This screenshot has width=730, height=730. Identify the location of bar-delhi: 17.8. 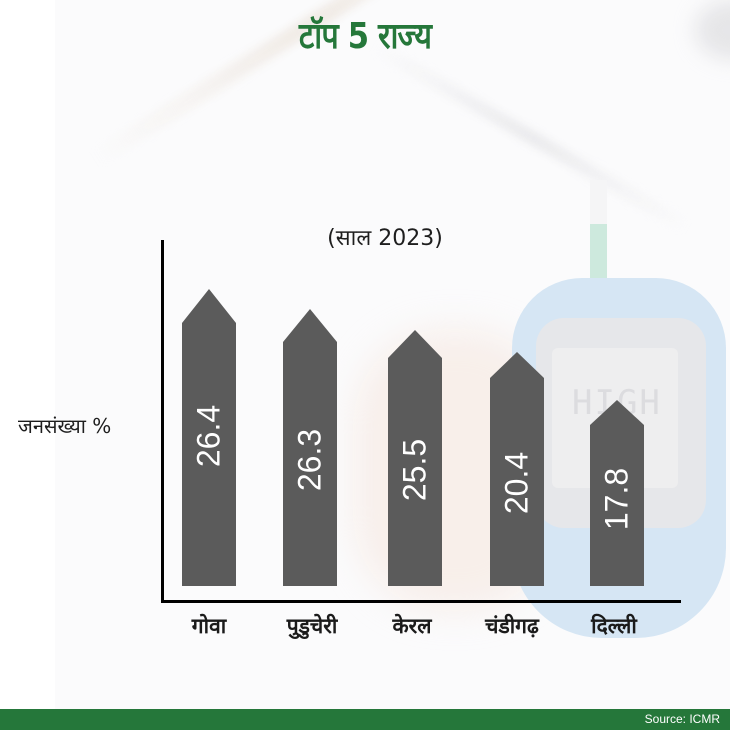
(617, 493).